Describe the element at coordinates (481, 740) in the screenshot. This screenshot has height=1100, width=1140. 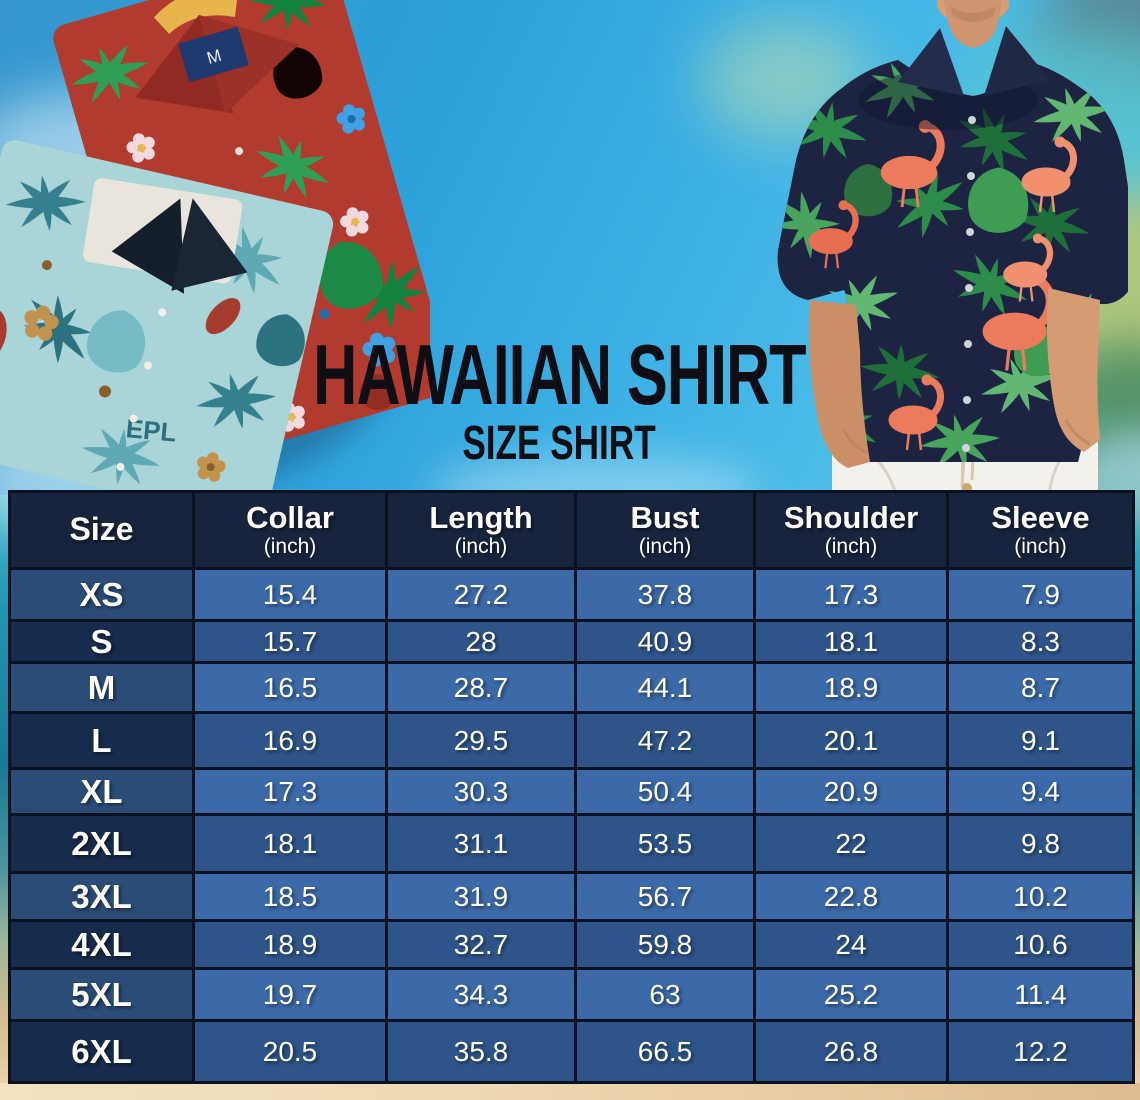
I see `value-cell: 29.5` at that location.